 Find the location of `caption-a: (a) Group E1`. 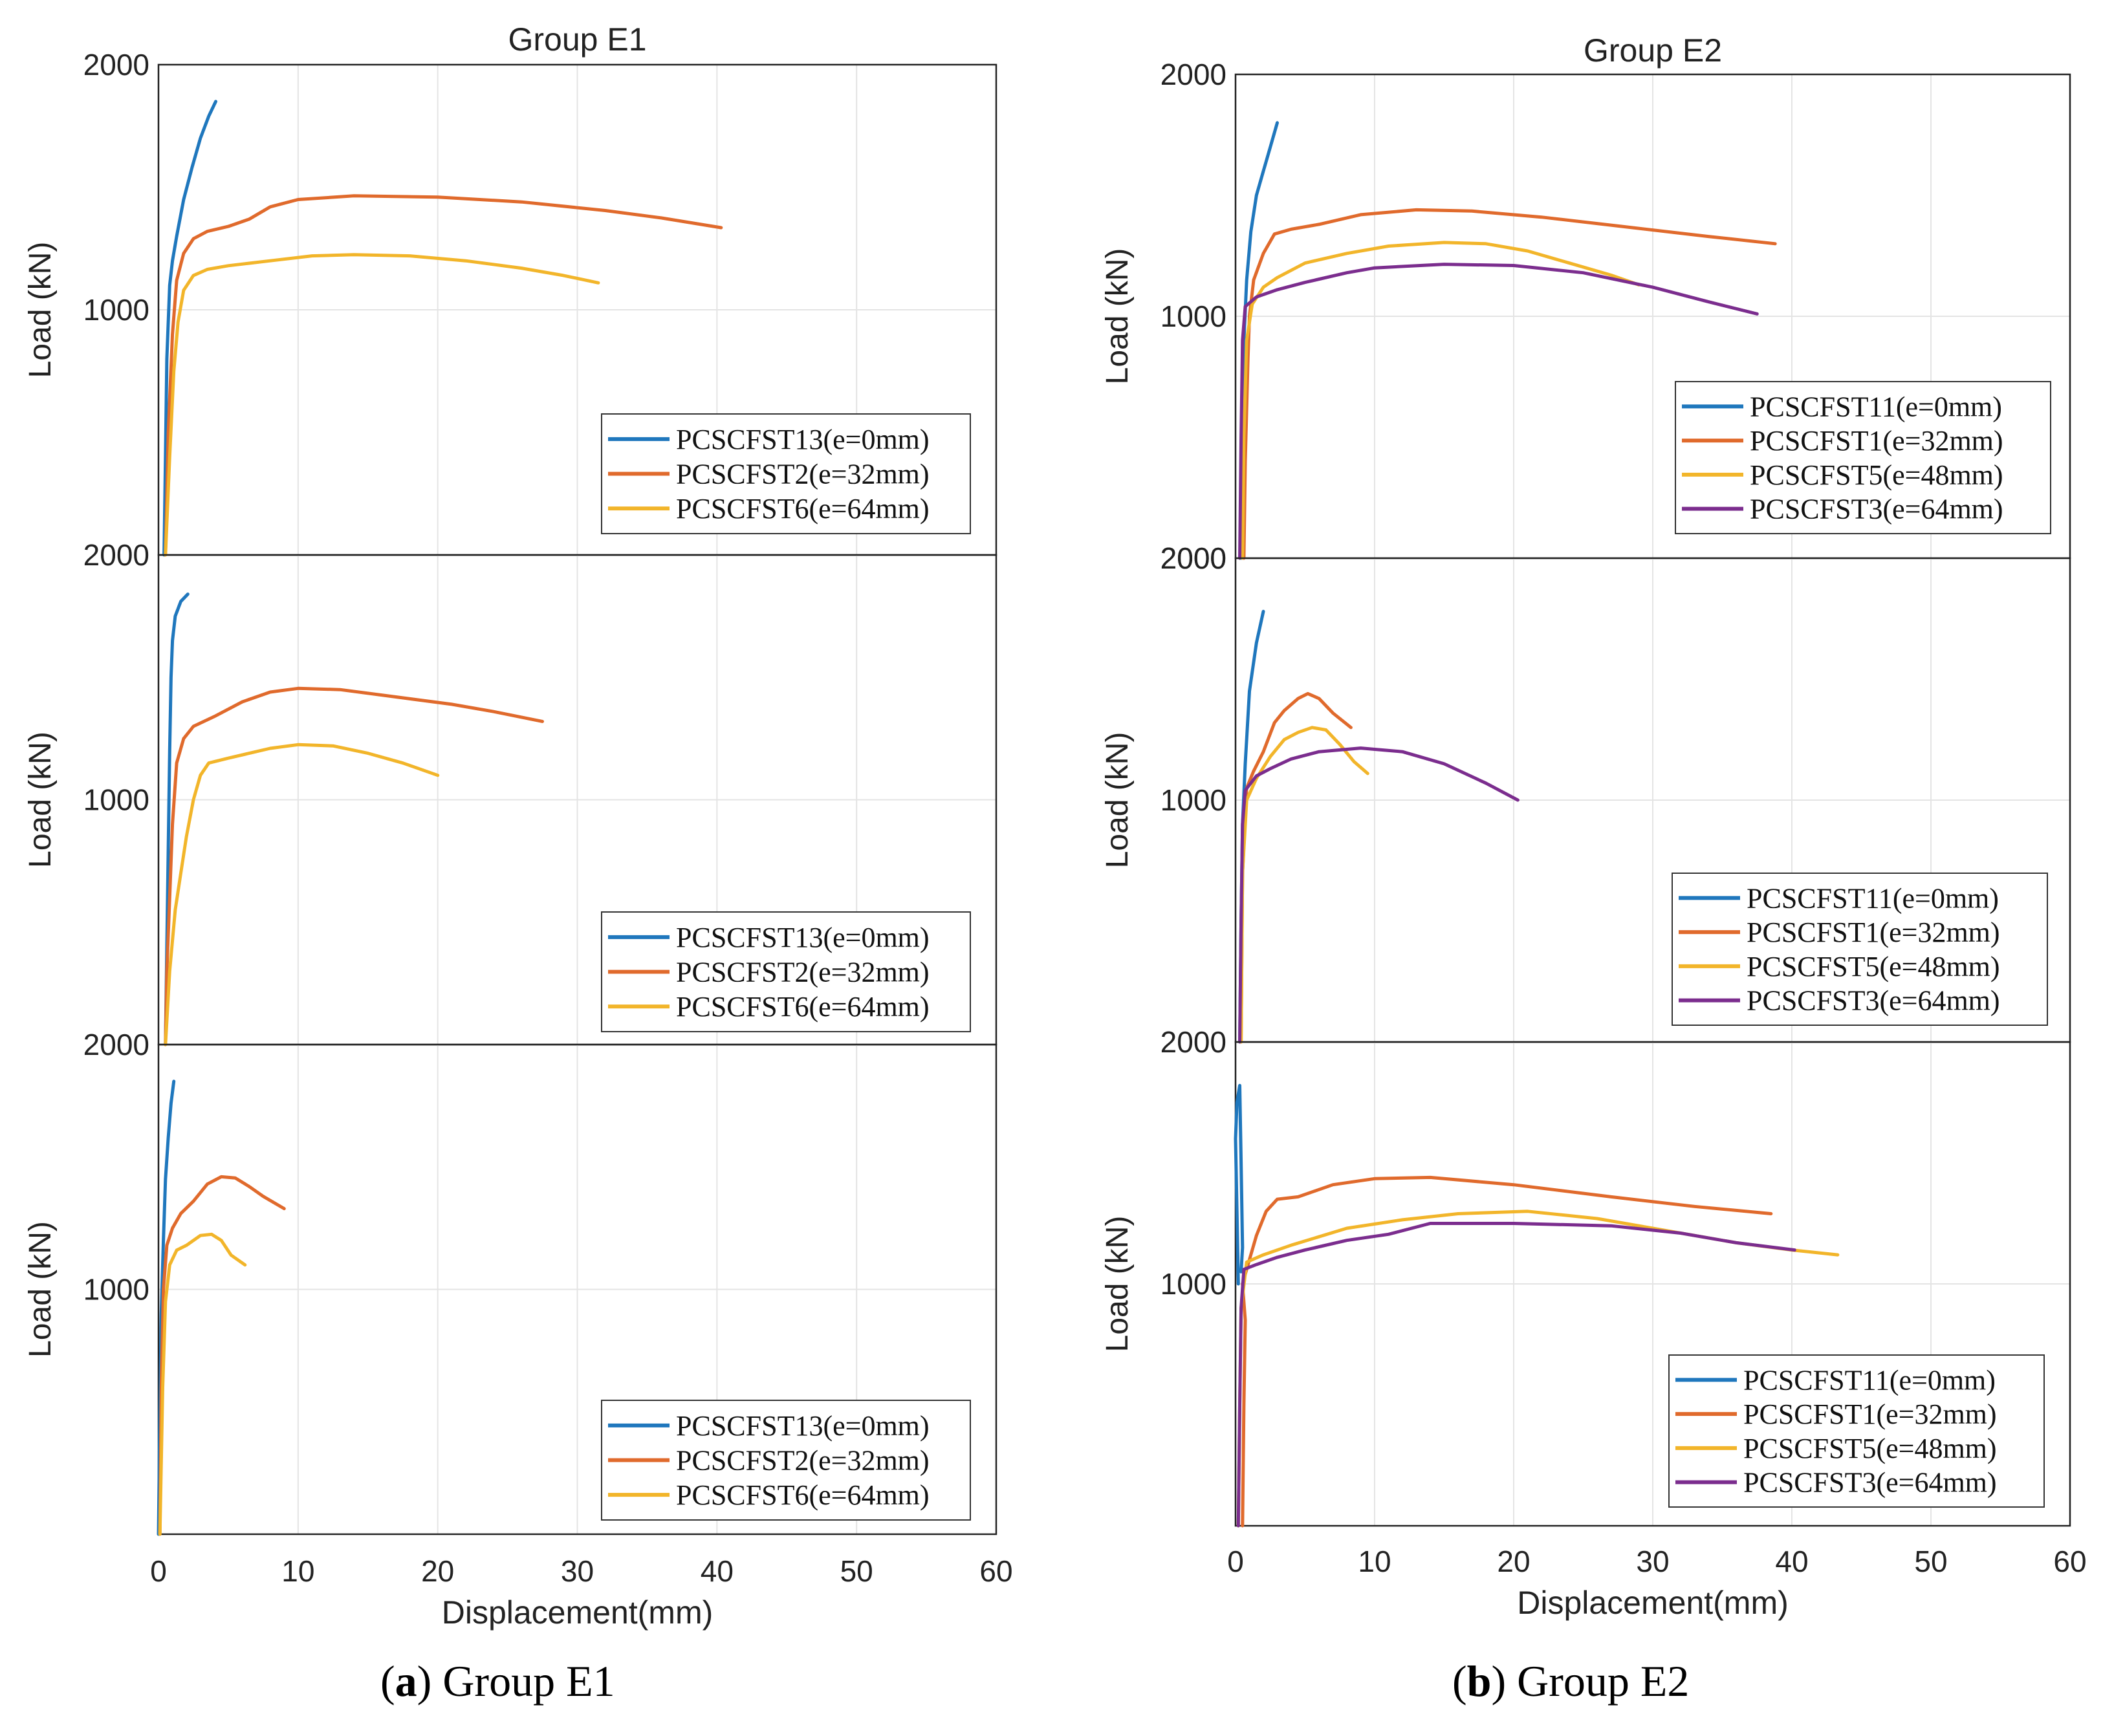

caption-a: (a) Group E1 is located at coordinates (497, 1681).